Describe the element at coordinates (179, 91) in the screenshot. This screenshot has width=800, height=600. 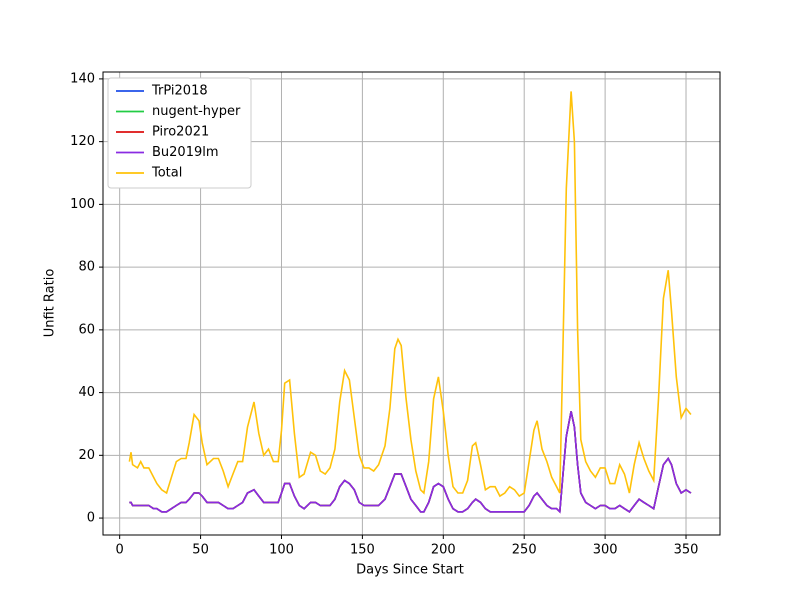
I see `legend-label: TrPi2018` at that location.